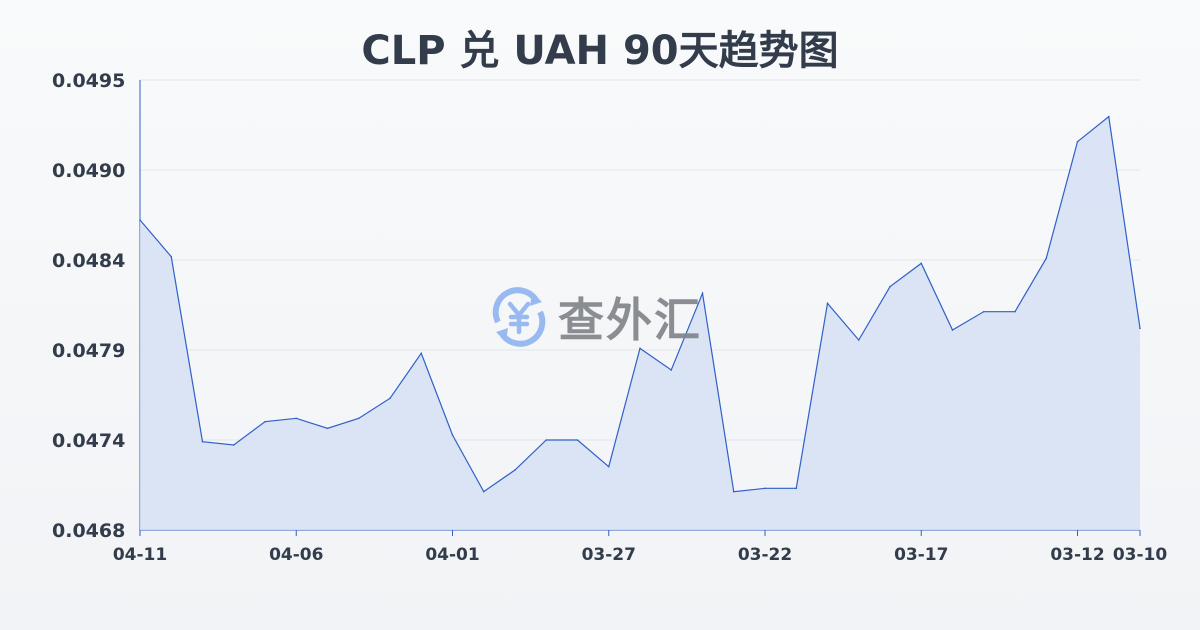 Image resolution: width=1200 pixels, height=630 pixels. I want to click on x-tick-label: 04-01, so click(452, 555).